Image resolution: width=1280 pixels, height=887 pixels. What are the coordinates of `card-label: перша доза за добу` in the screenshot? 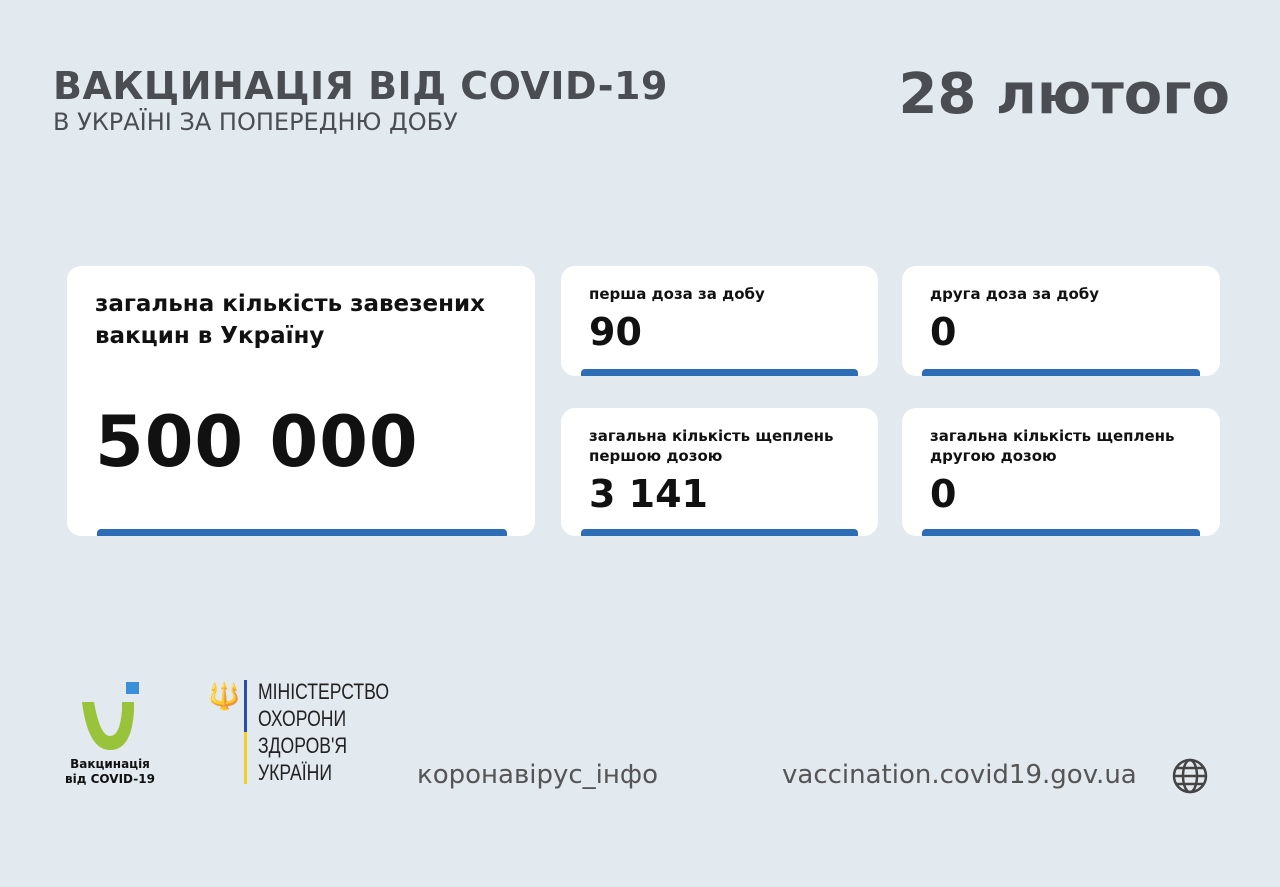 It's located at (677, 294).